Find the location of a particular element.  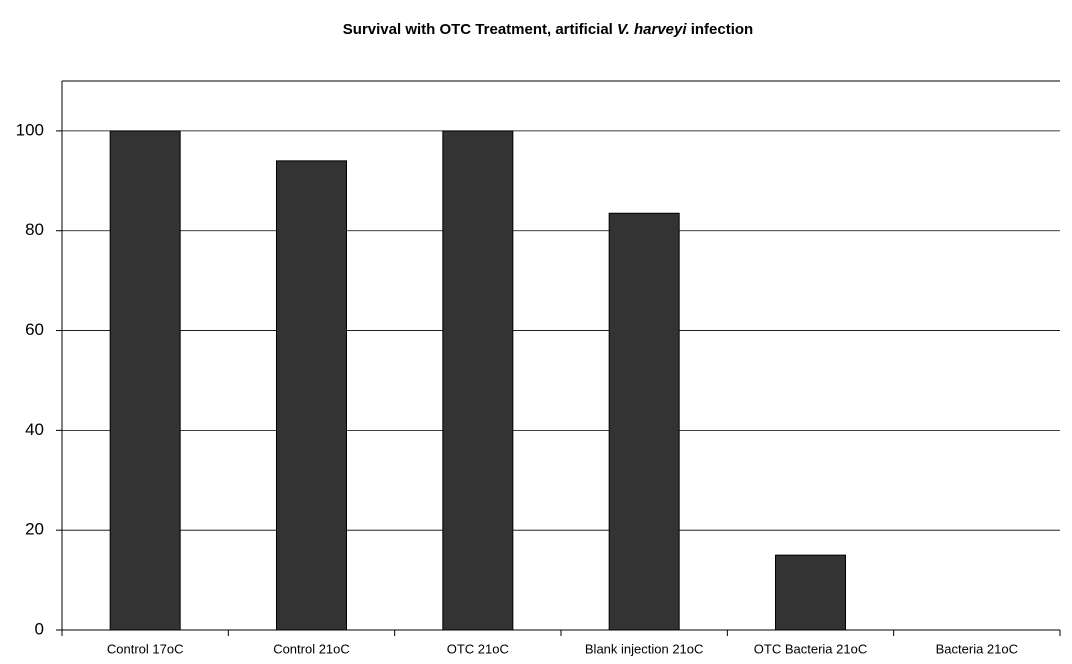

x-tick-label: OTC 21oC is located at coordinates (478, 648).